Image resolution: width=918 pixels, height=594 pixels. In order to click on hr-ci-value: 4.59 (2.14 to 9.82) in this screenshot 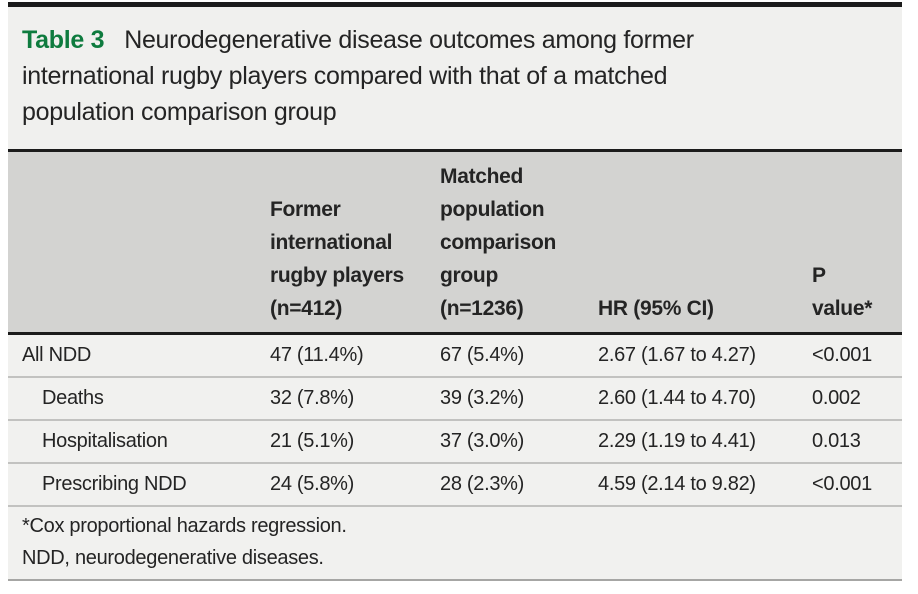, I will do `click(677, 484)`.